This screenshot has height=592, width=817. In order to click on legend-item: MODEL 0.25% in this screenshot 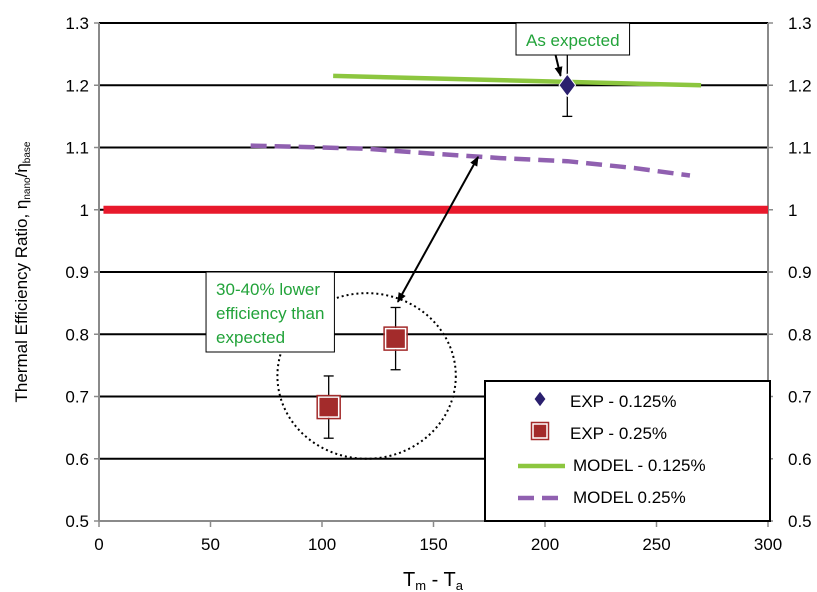, I will do `click(602, 497)`.